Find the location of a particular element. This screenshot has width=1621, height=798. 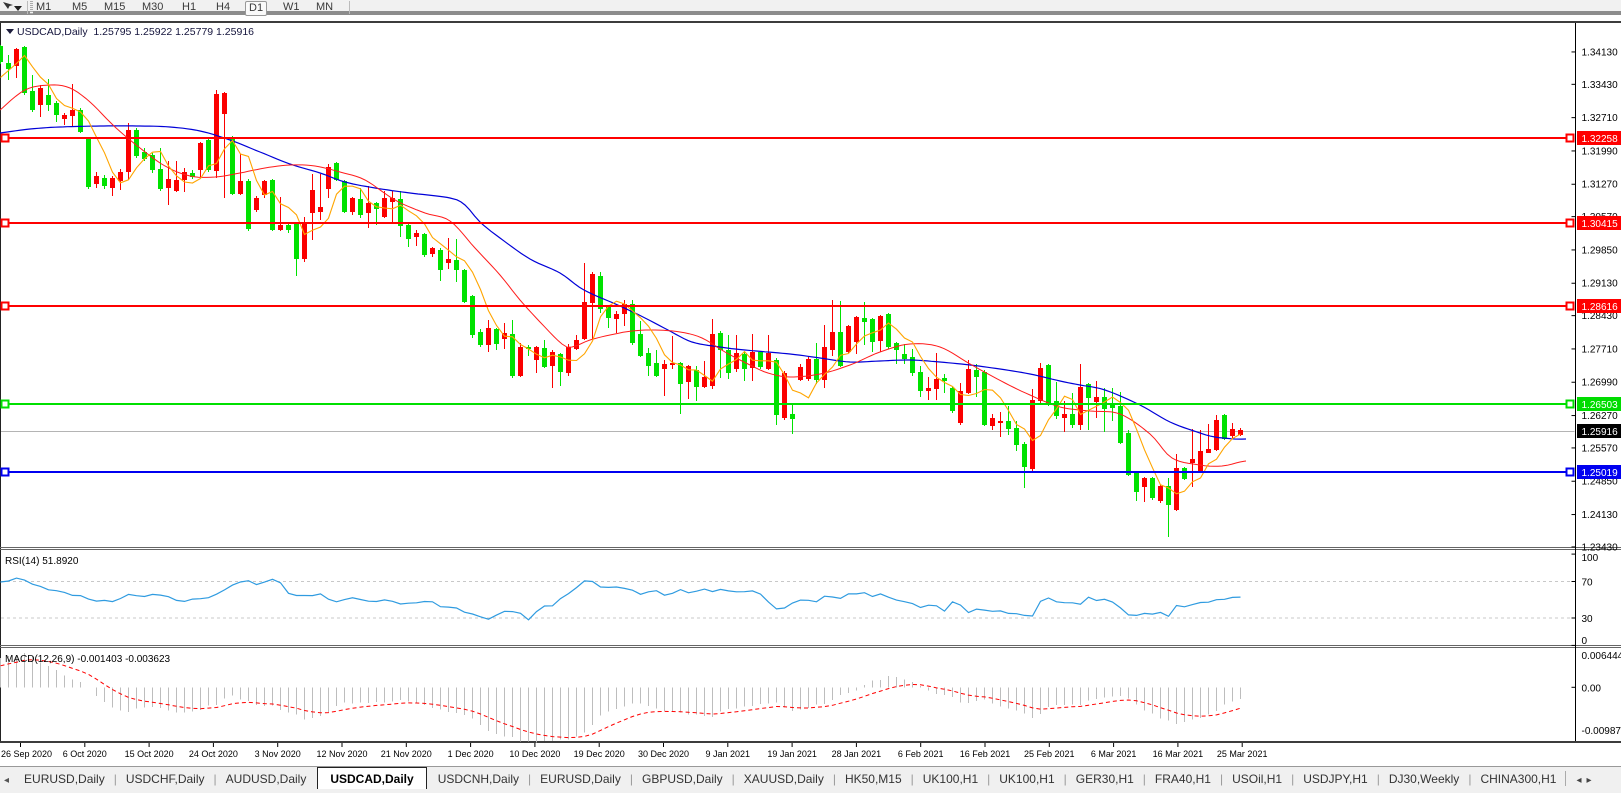

svg-text: 1.31270 is located at coordinates (1600, 185).